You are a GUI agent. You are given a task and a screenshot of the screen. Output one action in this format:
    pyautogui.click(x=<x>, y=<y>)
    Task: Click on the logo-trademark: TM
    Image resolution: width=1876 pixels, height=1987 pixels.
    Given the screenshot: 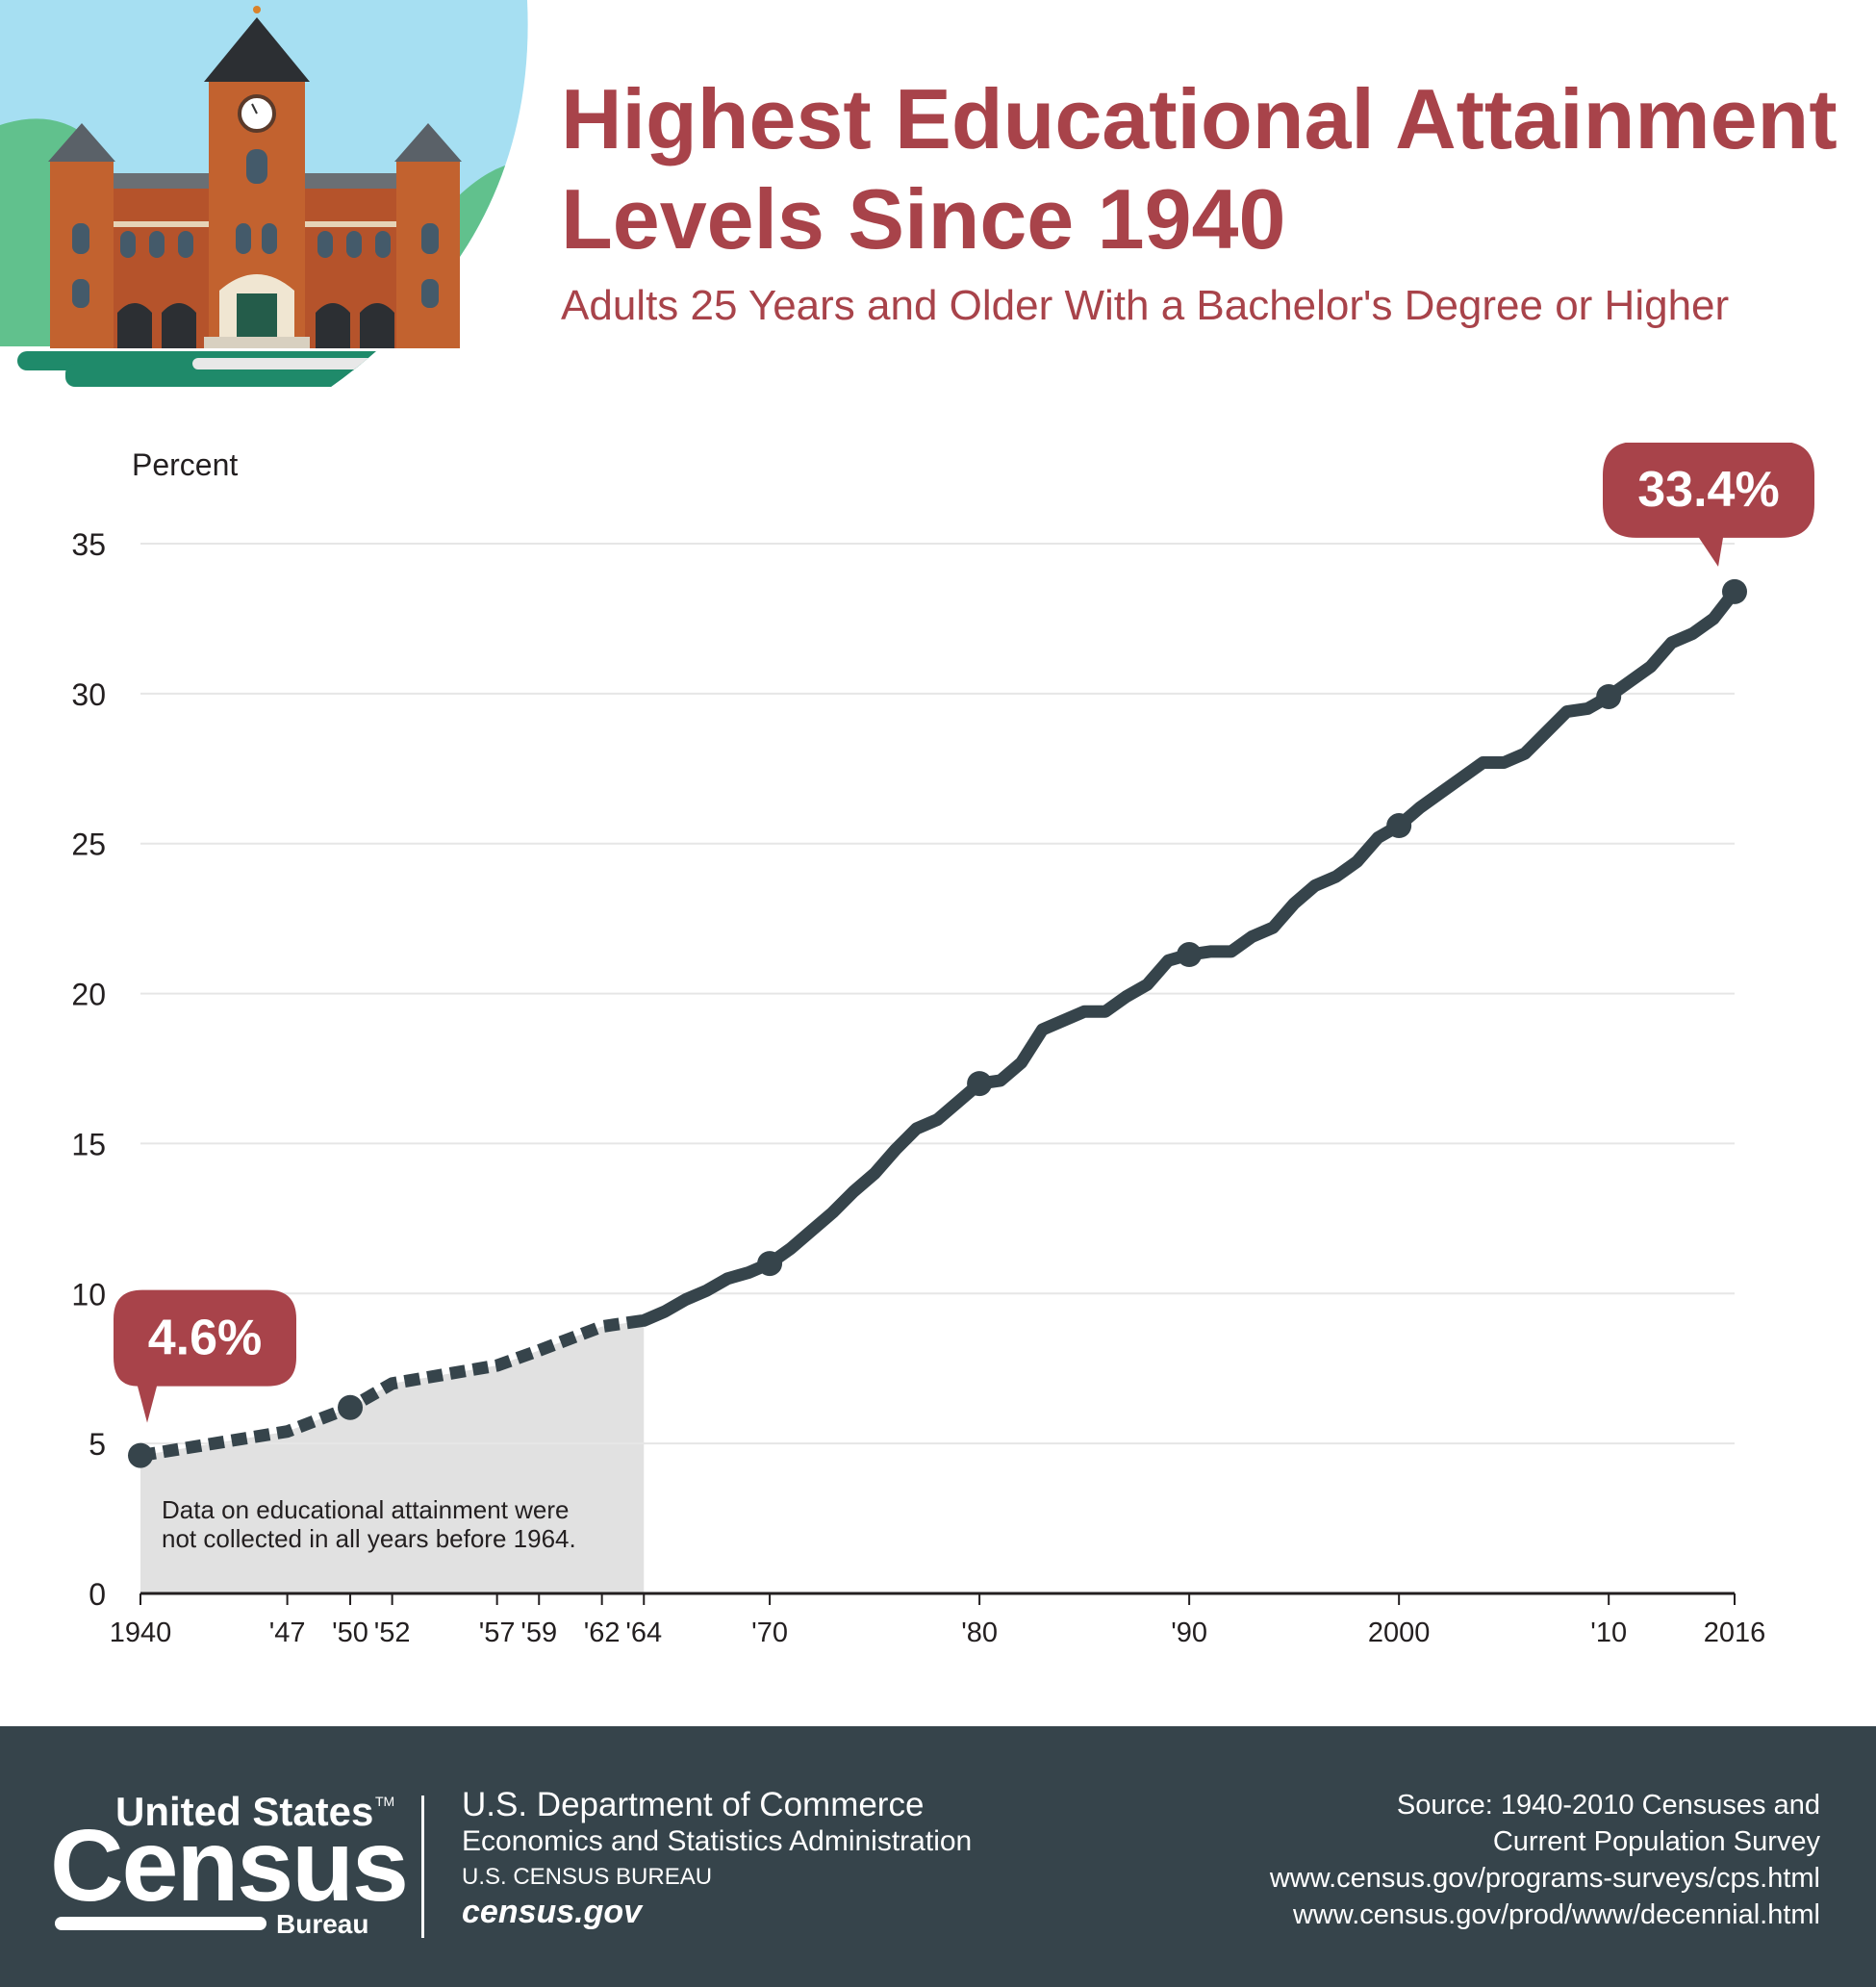 What is the action you would take?
    pyautogui.click(x=385, y=1801)
    